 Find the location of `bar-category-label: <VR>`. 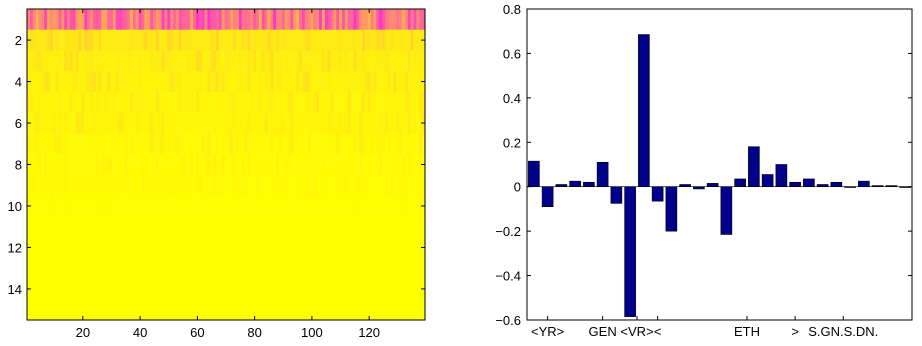

bar-category-label: <VR> is located at coordinates (636, 331).